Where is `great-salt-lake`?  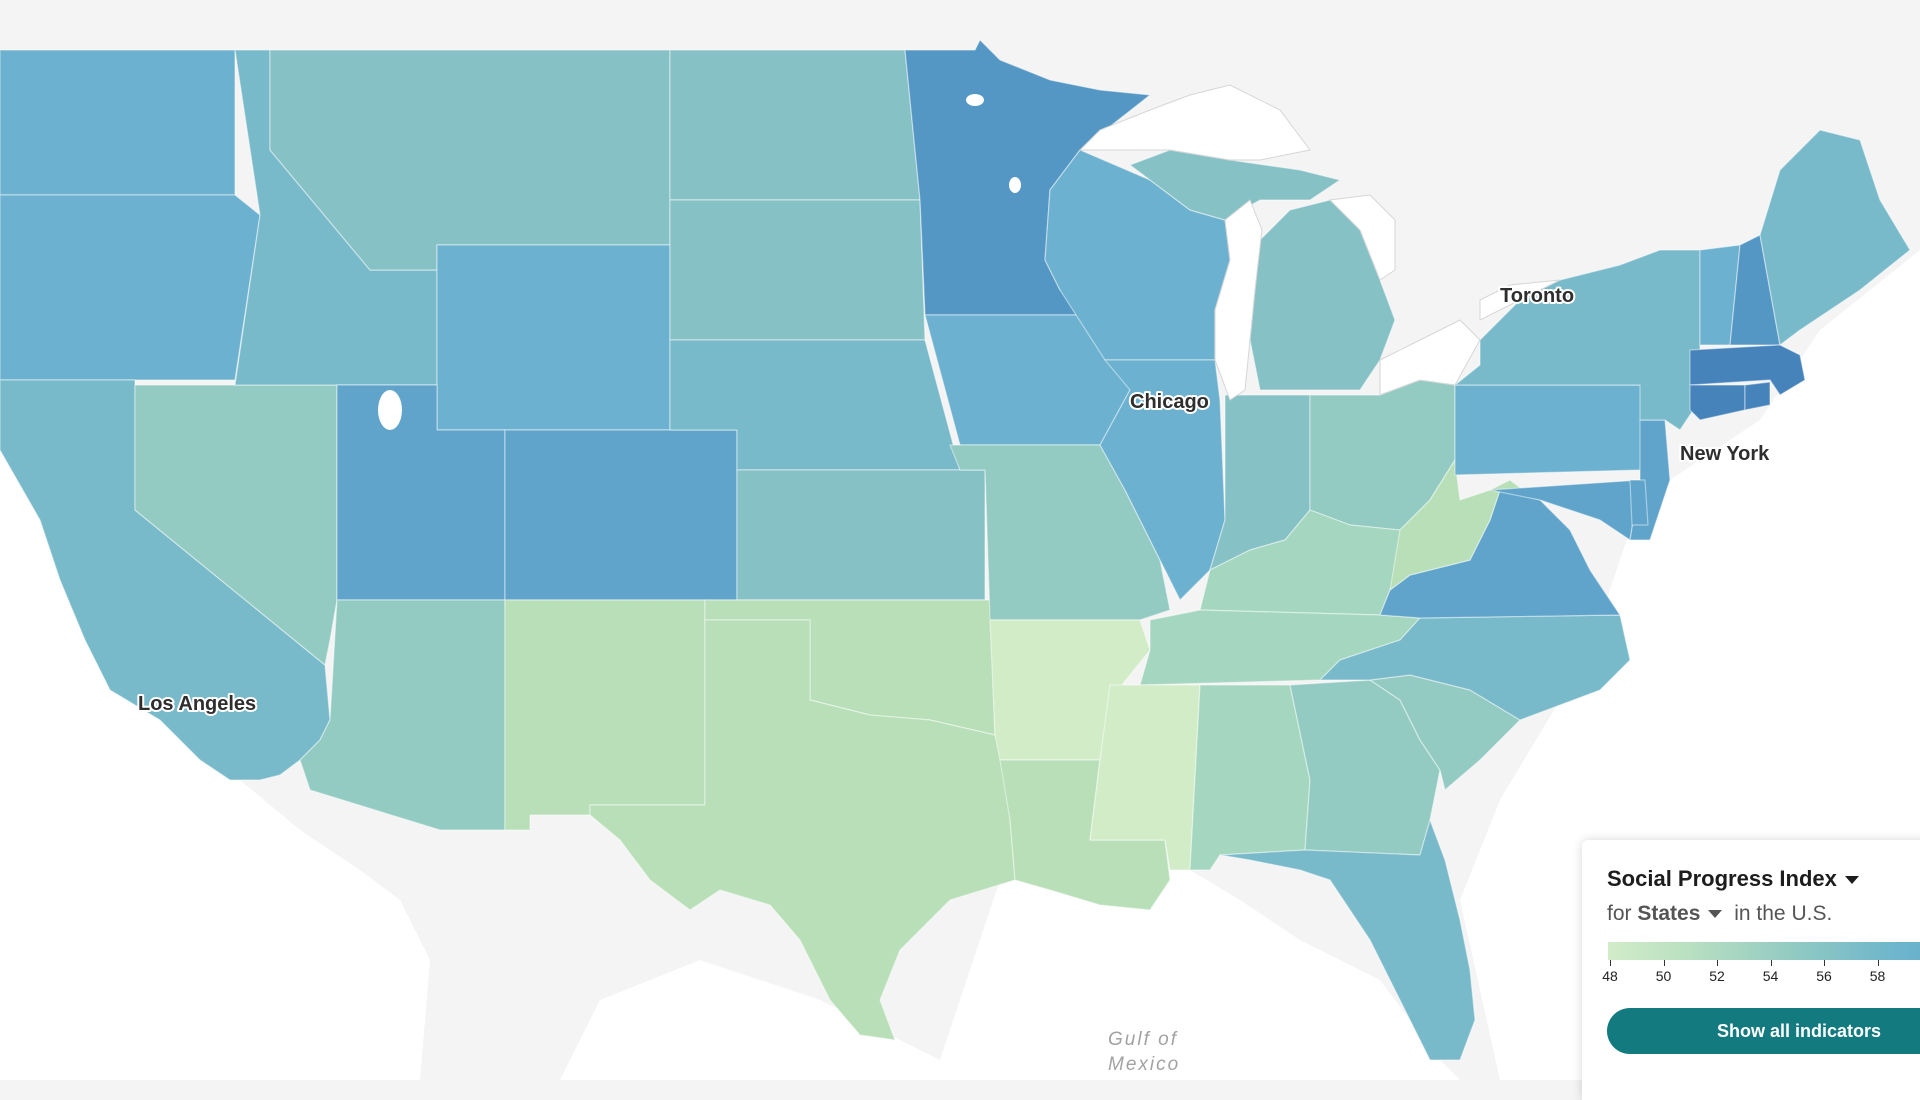 great-salt-lake is located at coordinates (390, 410).